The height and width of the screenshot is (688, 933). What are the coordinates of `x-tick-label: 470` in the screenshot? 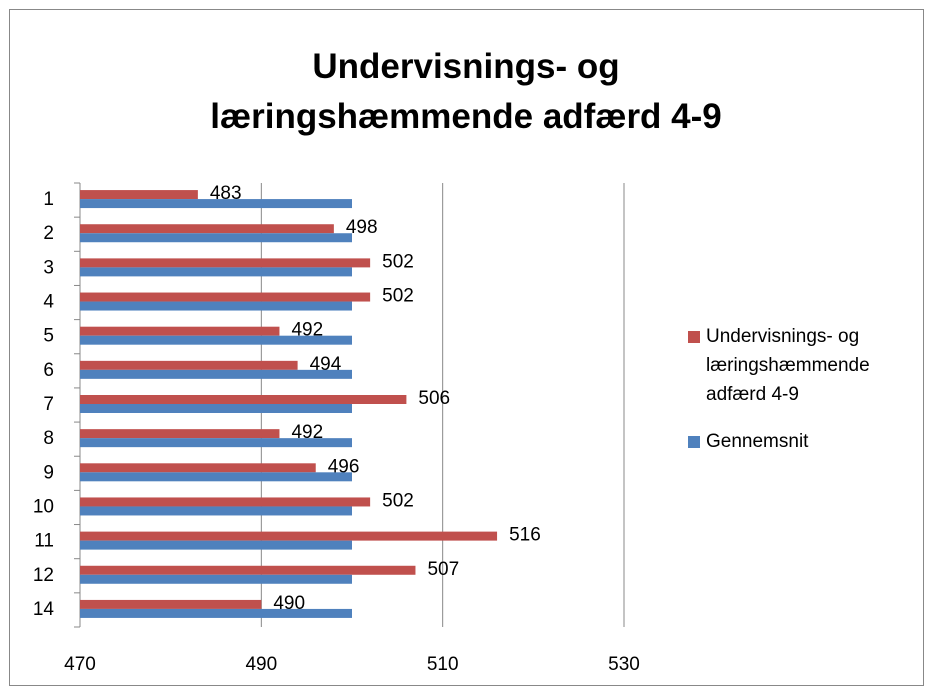 It's located at (80, 664).